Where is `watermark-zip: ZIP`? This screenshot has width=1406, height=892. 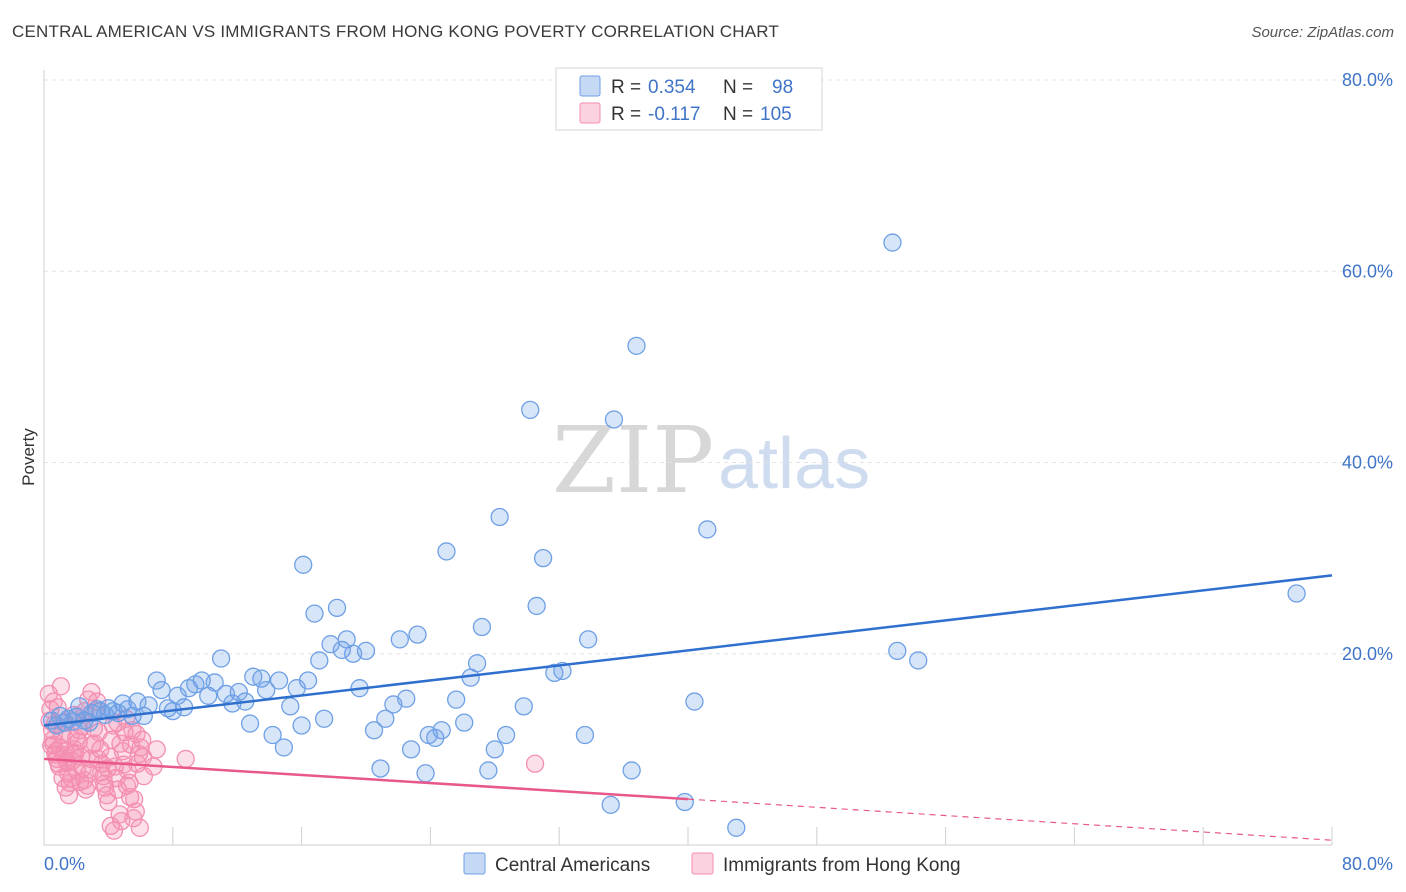
watermark-zip: ZIP is located at coordinates (633, 460).